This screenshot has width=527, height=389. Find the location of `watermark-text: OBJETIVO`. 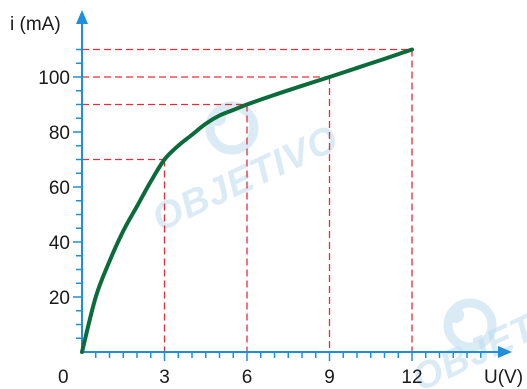

watermark-text: OBJETIVO is located at coordinates (245, 179).